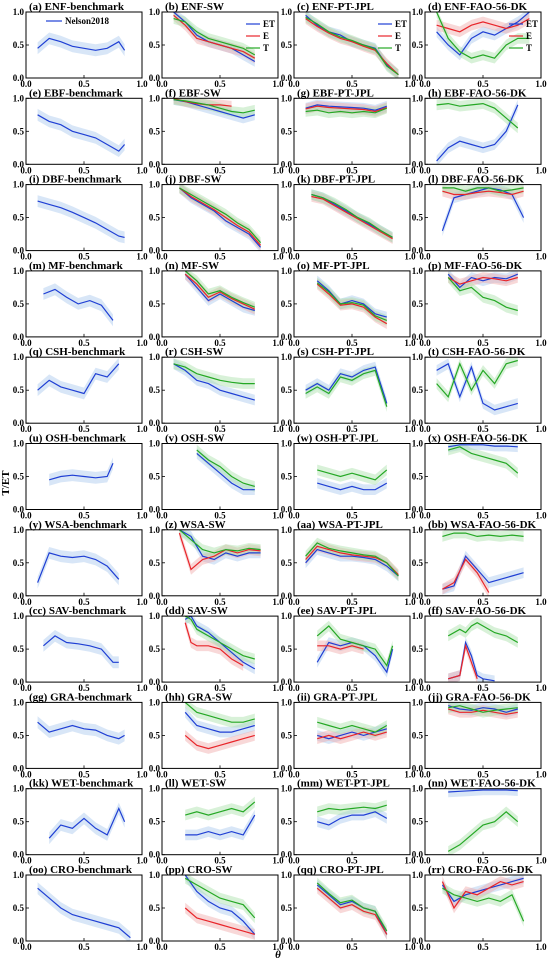  I want to click on panel-43: (rr) CRO-FAO-56-DK 0.0 0.5 1.0 0.0 0.5 1.0, so click(479, 908).